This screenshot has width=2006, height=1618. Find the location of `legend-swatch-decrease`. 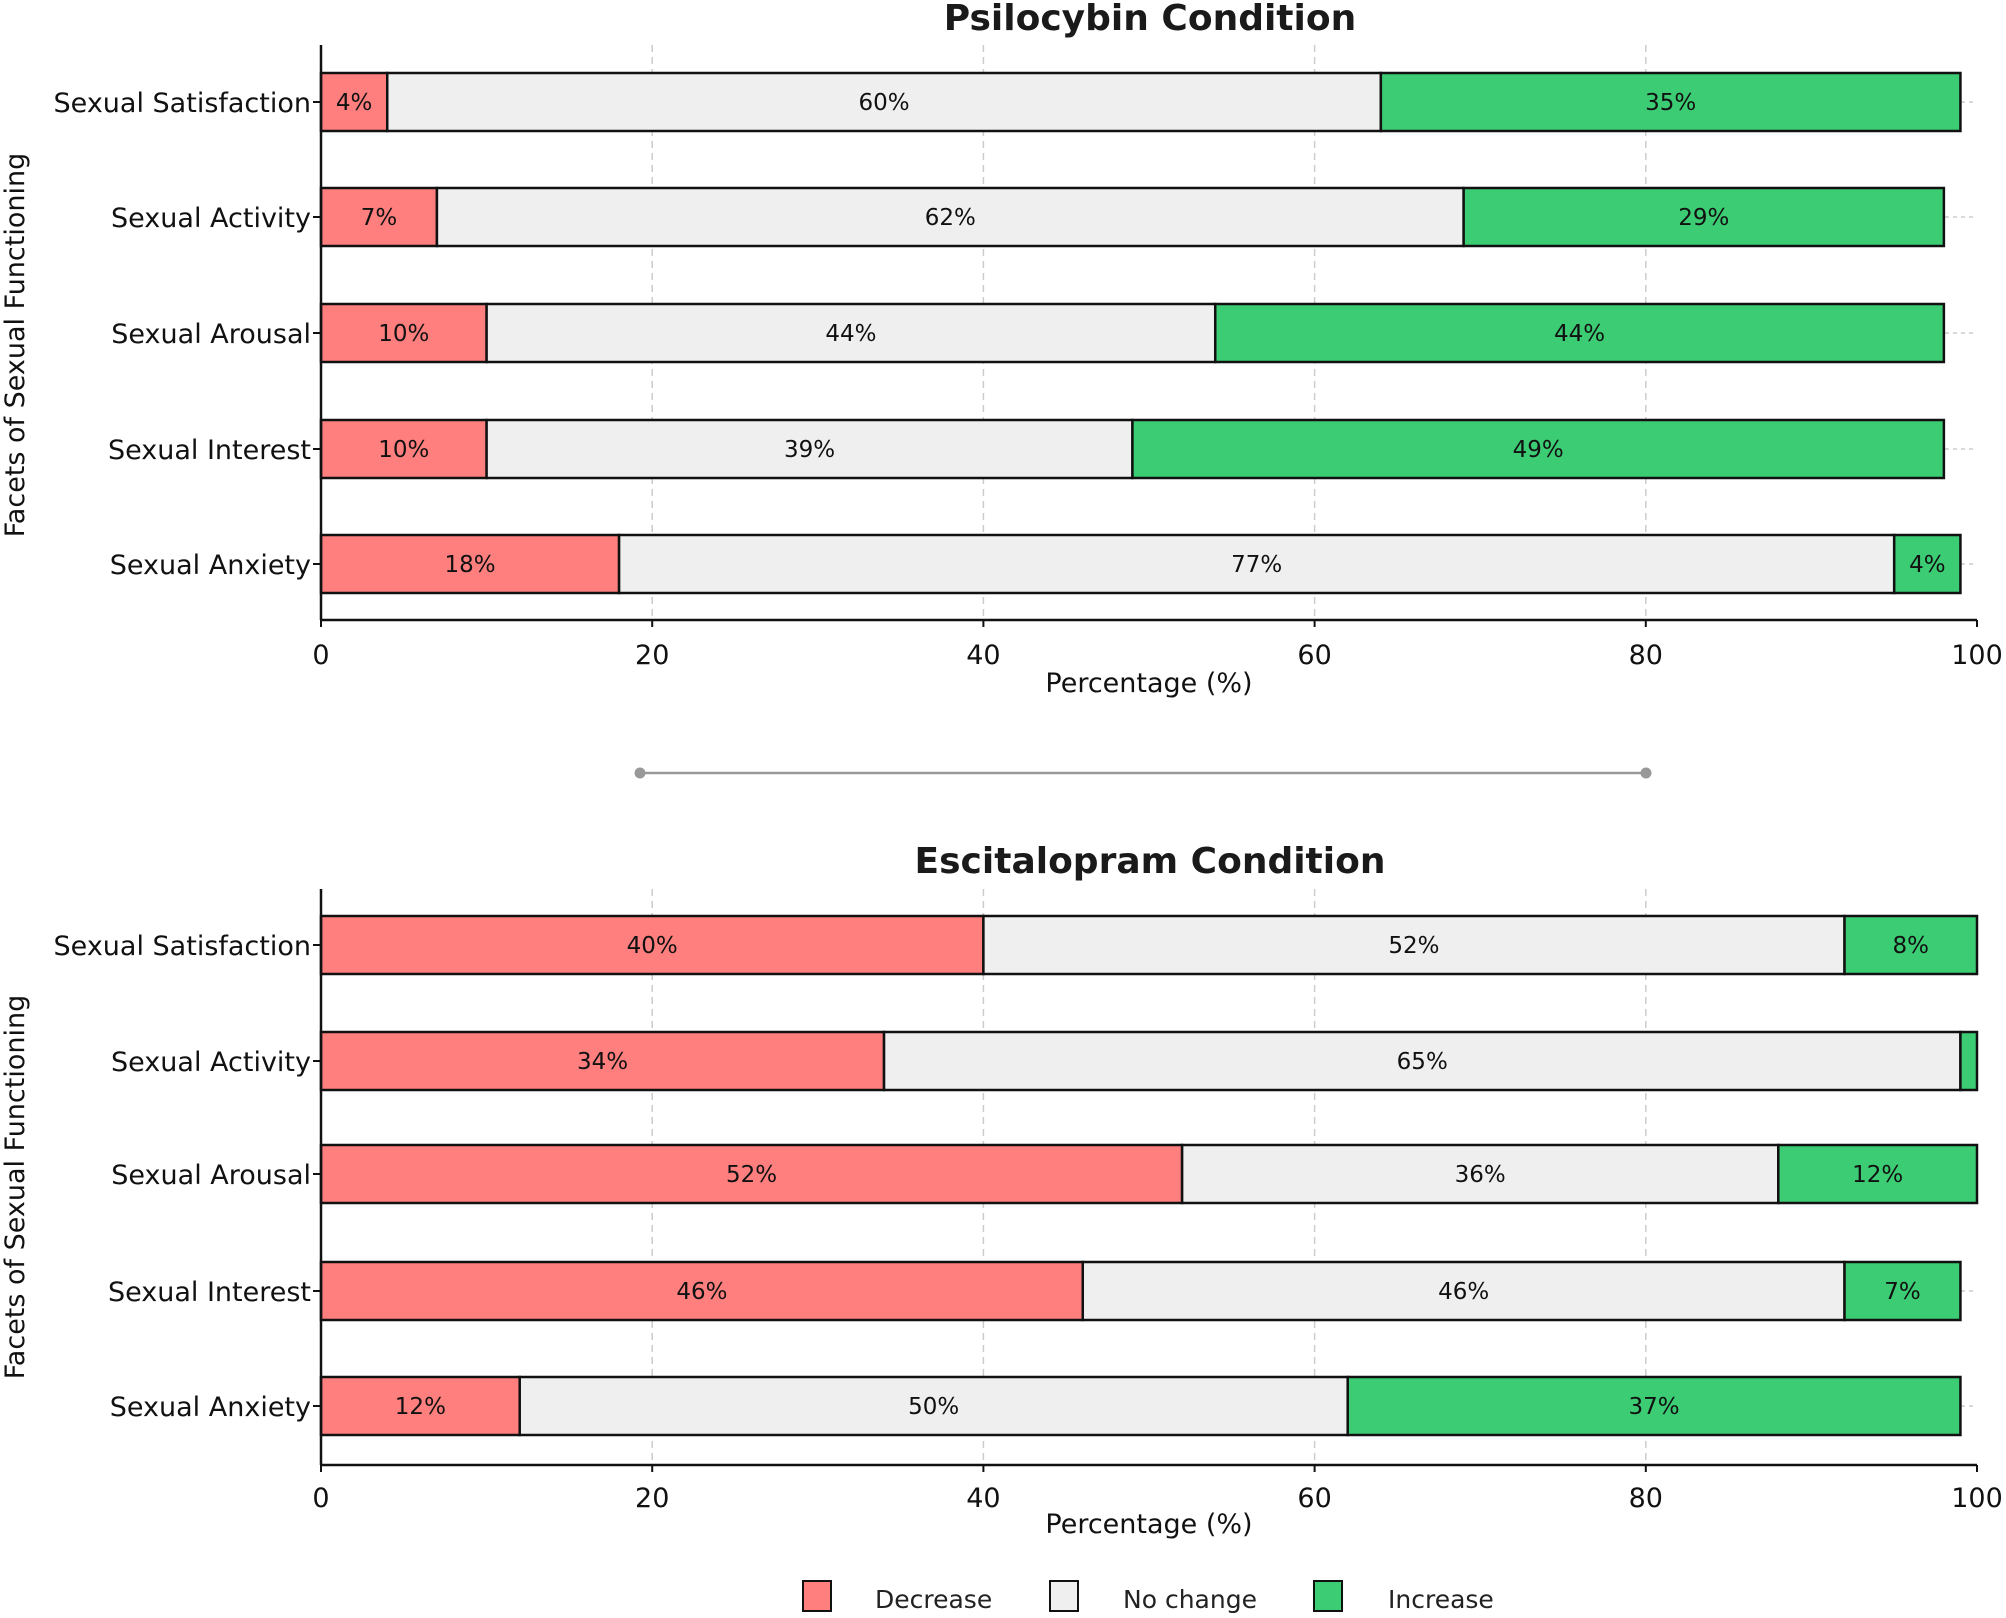

legend-swatch-decrease is located at coordinates (817, 1596).